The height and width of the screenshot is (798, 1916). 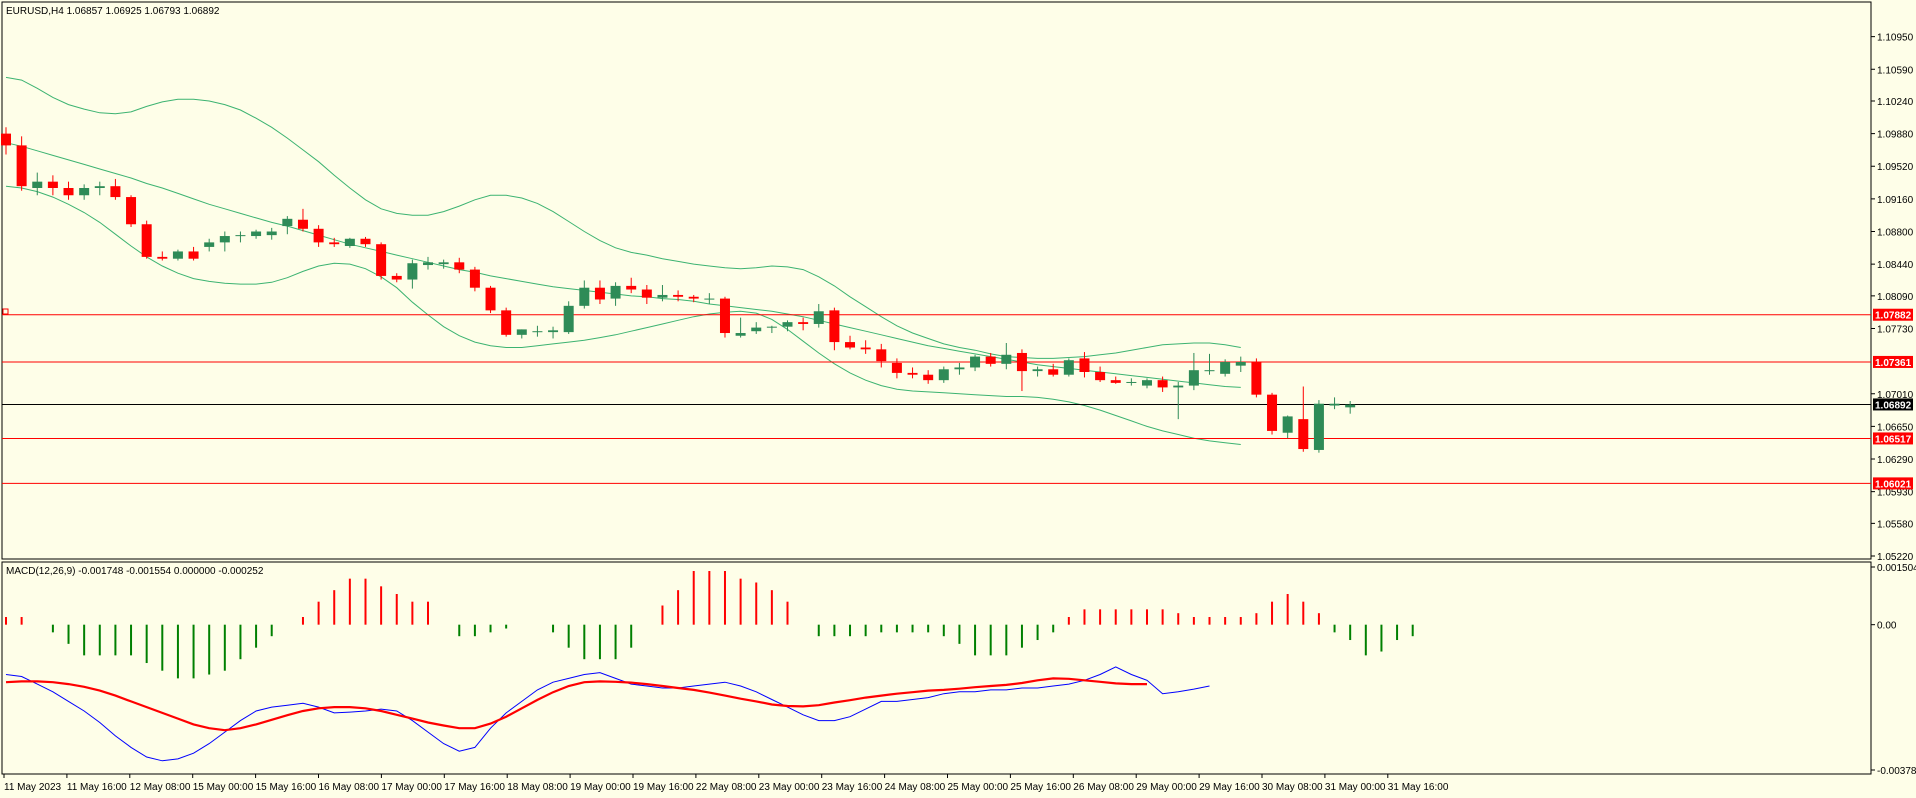 I want to click on macd-signal-line, so click(x=576, y=704).